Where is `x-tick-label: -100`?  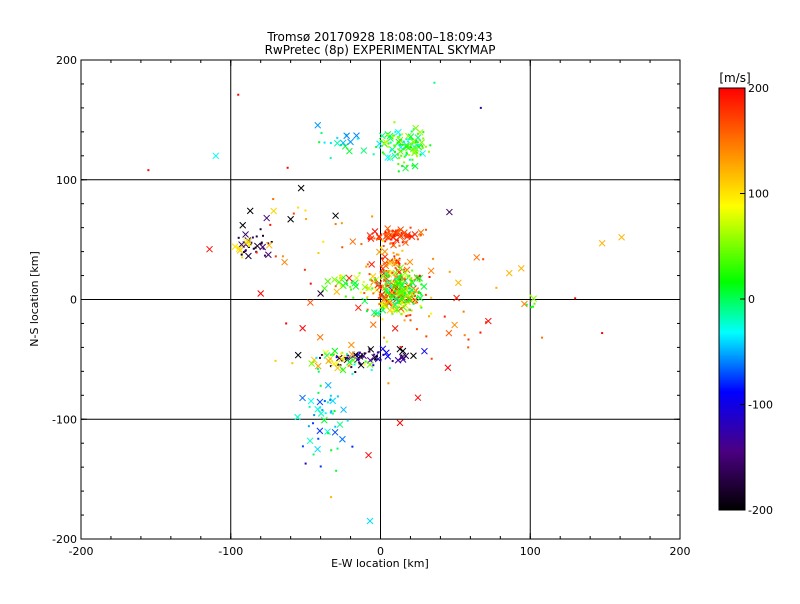
x-tick-label: -100 is located at coordinates (230, 551).